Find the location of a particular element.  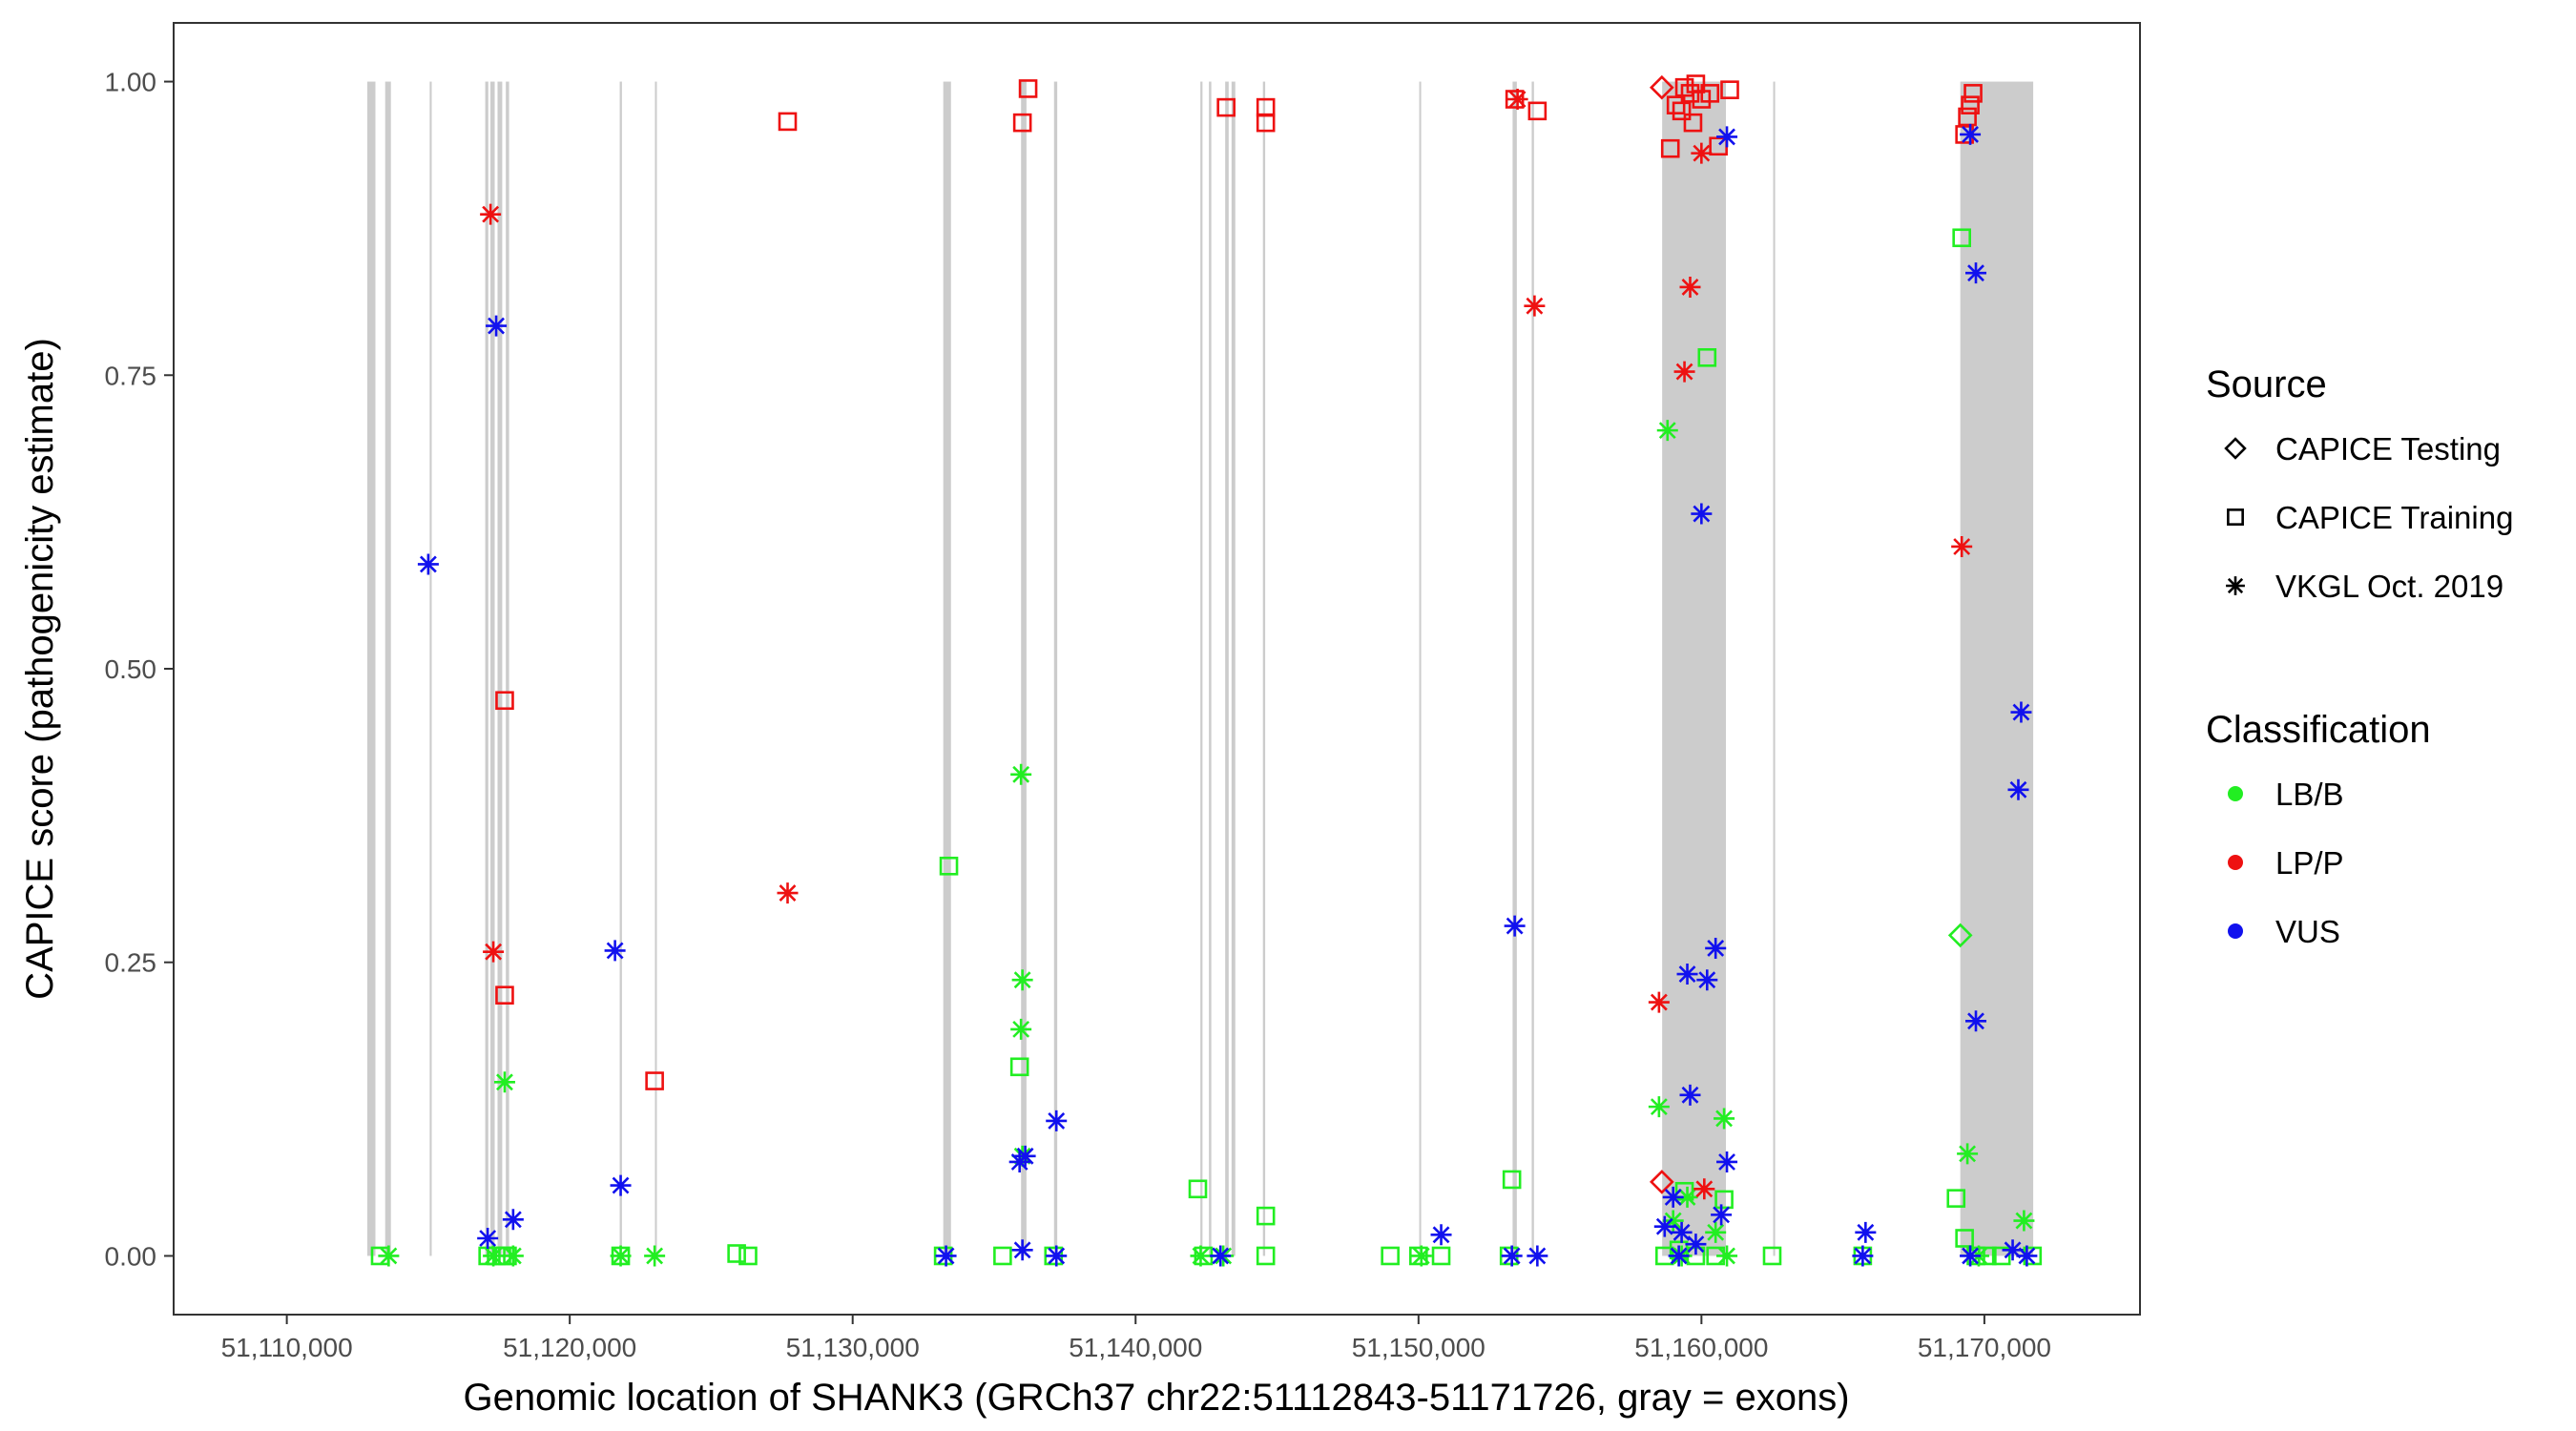

y-tick-label: 0.75 is located at coordinates (131, 375).